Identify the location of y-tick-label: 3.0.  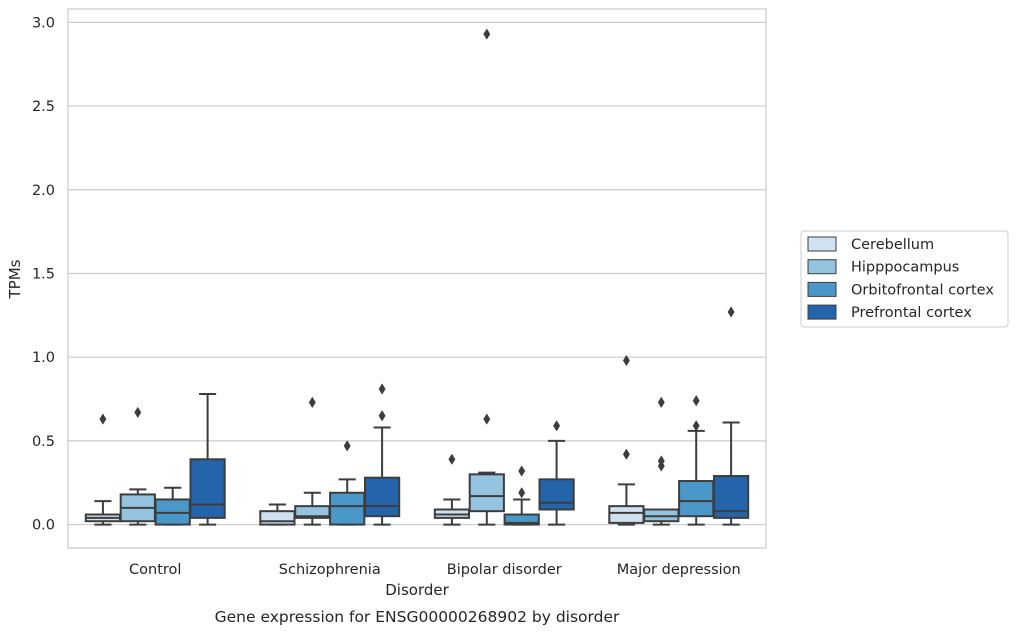
(43, 23).